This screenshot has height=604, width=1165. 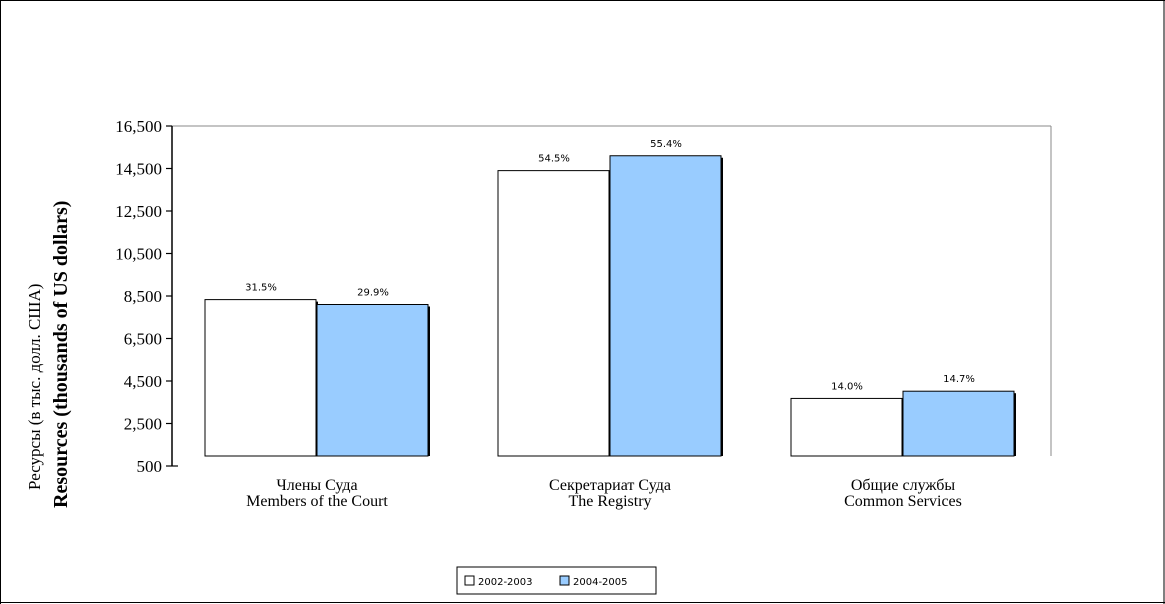 What do you see at coordinates (903, 501) in the screenshot?
I see `category-label-en: Common Services` at bounding box center [903, 501].